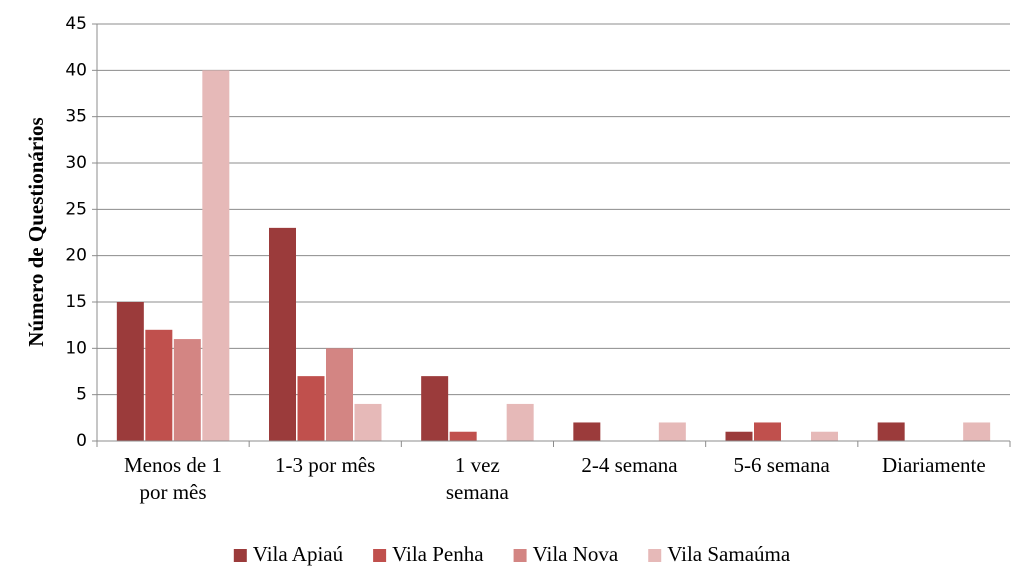 This screenshot has width=1024, height=581. Describe the element at coordinates (76, 117) in the screenshot. I see `y-tick-label: 35` at that location.